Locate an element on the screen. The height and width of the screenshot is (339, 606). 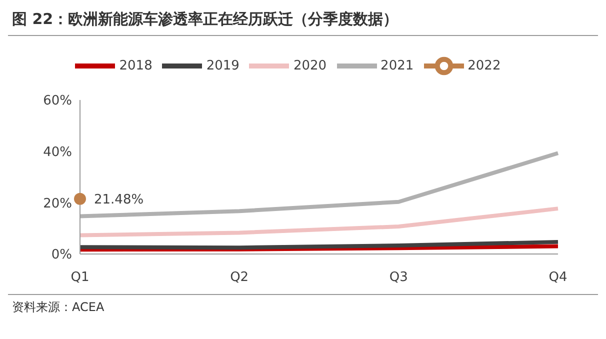
data-label: 21.48% is located at coordinates (119, 200).